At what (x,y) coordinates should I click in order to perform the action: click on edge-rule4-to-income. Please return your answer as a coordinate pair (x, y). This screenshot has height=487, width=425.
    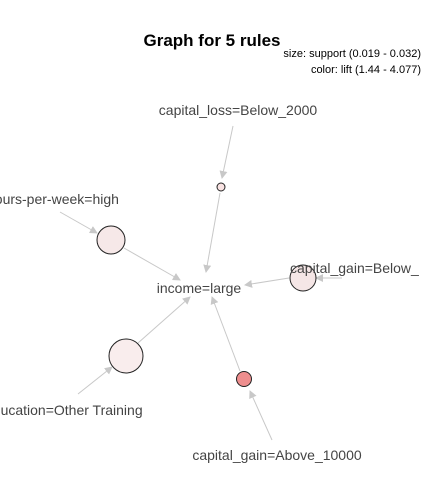
    Looking at the image, I should click on (164, 320).